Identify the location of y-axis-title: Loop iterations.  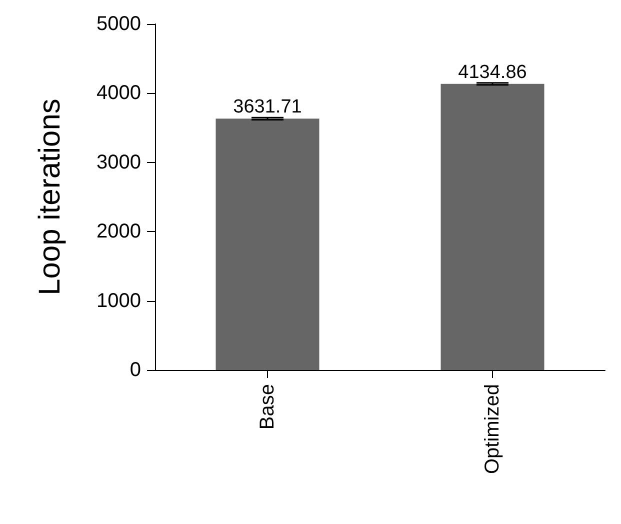
(50, 197).